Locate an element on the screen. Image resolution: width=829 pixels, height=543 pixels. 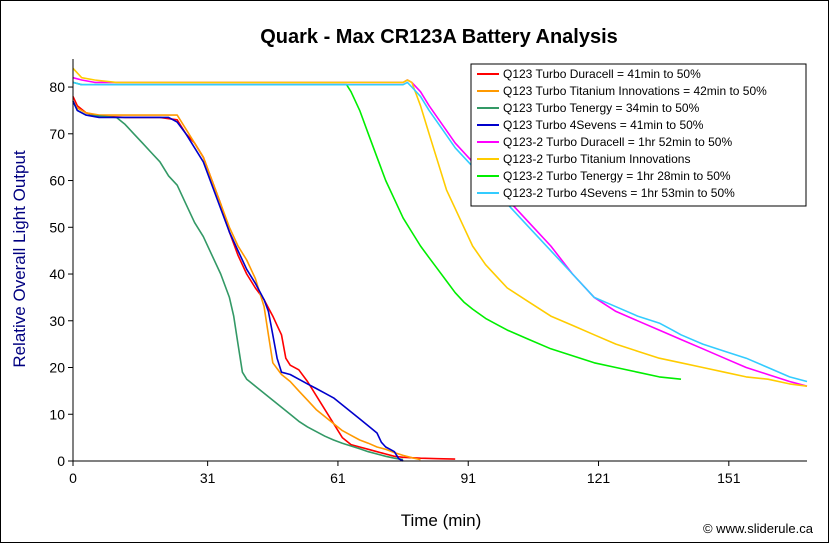
legend-label: Q123 Turbo 4Sevens = 41min to 50% is located at coordinates (603, 125).